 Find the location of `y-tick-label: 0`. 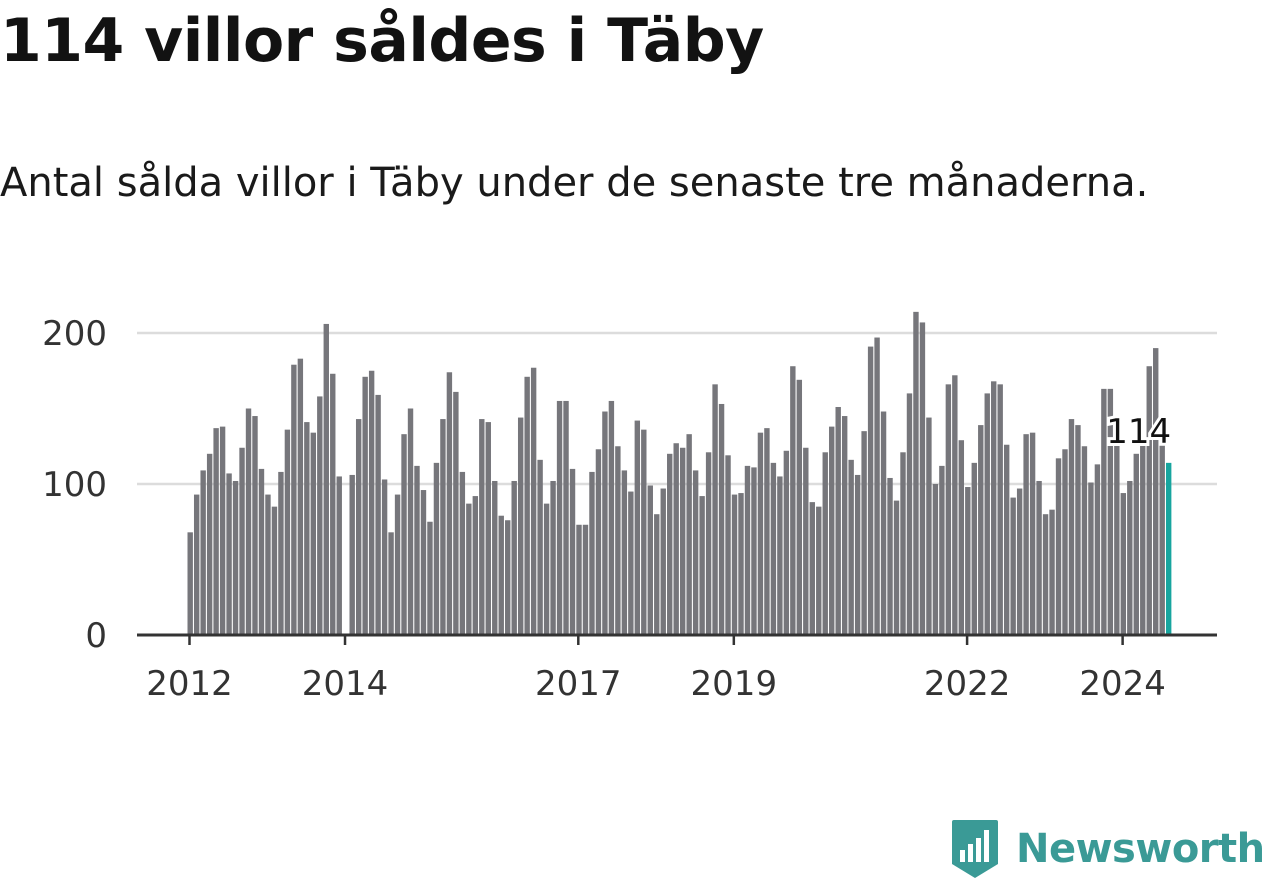

y-tick-label: 0 is located at coordinates (96, 636).